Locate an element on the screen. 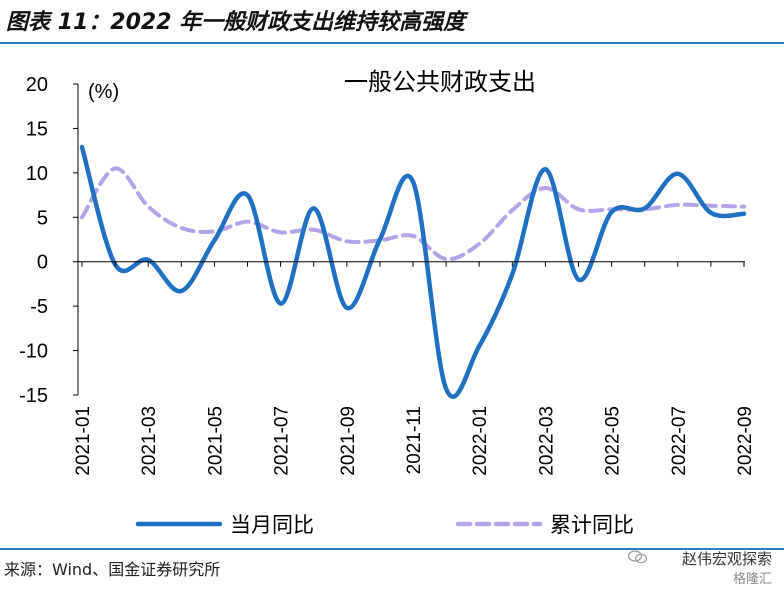  bottom-rule is located at coordinates (392, 549).